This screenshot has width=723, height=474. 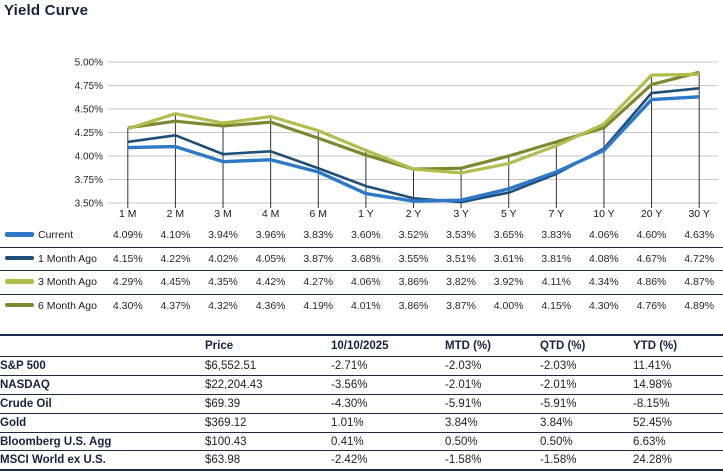 I want to click on legend-series-name: 6 Month Ago, so click(x=67, y=305).